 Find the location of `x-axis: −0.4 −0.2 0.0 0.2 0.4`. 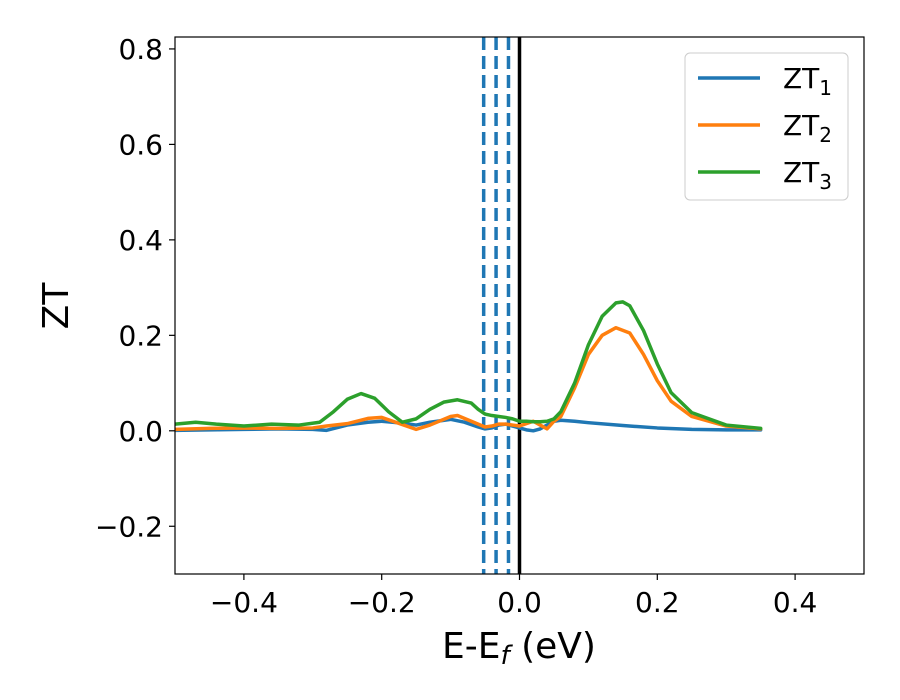

x-axis: −0.4 −0.2 0.0 0.2 0.4 is located at coordinates (513, 596).